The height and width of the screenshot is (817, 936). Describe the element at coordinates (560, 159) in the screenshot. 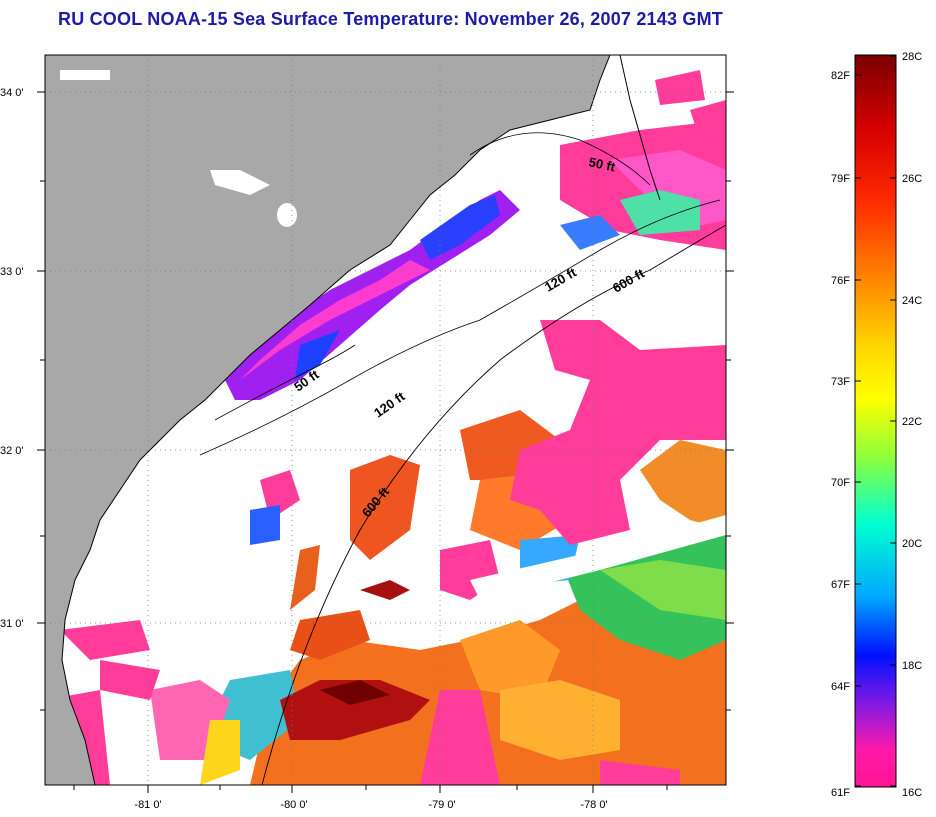

I see `contour-50ft-north` at that location.